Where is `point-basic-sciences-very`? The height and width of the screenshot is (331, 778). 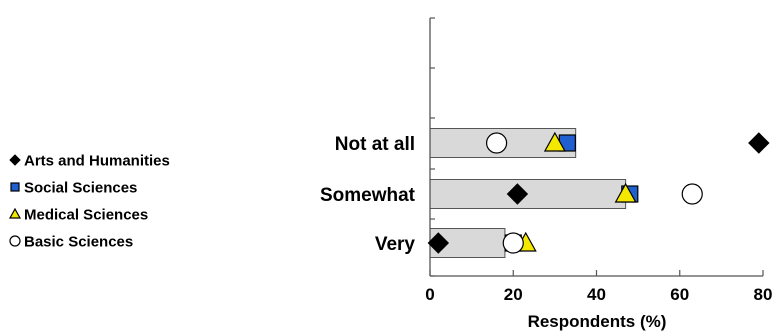 point-basic-sciences-very is located at coordinates (513, 243).